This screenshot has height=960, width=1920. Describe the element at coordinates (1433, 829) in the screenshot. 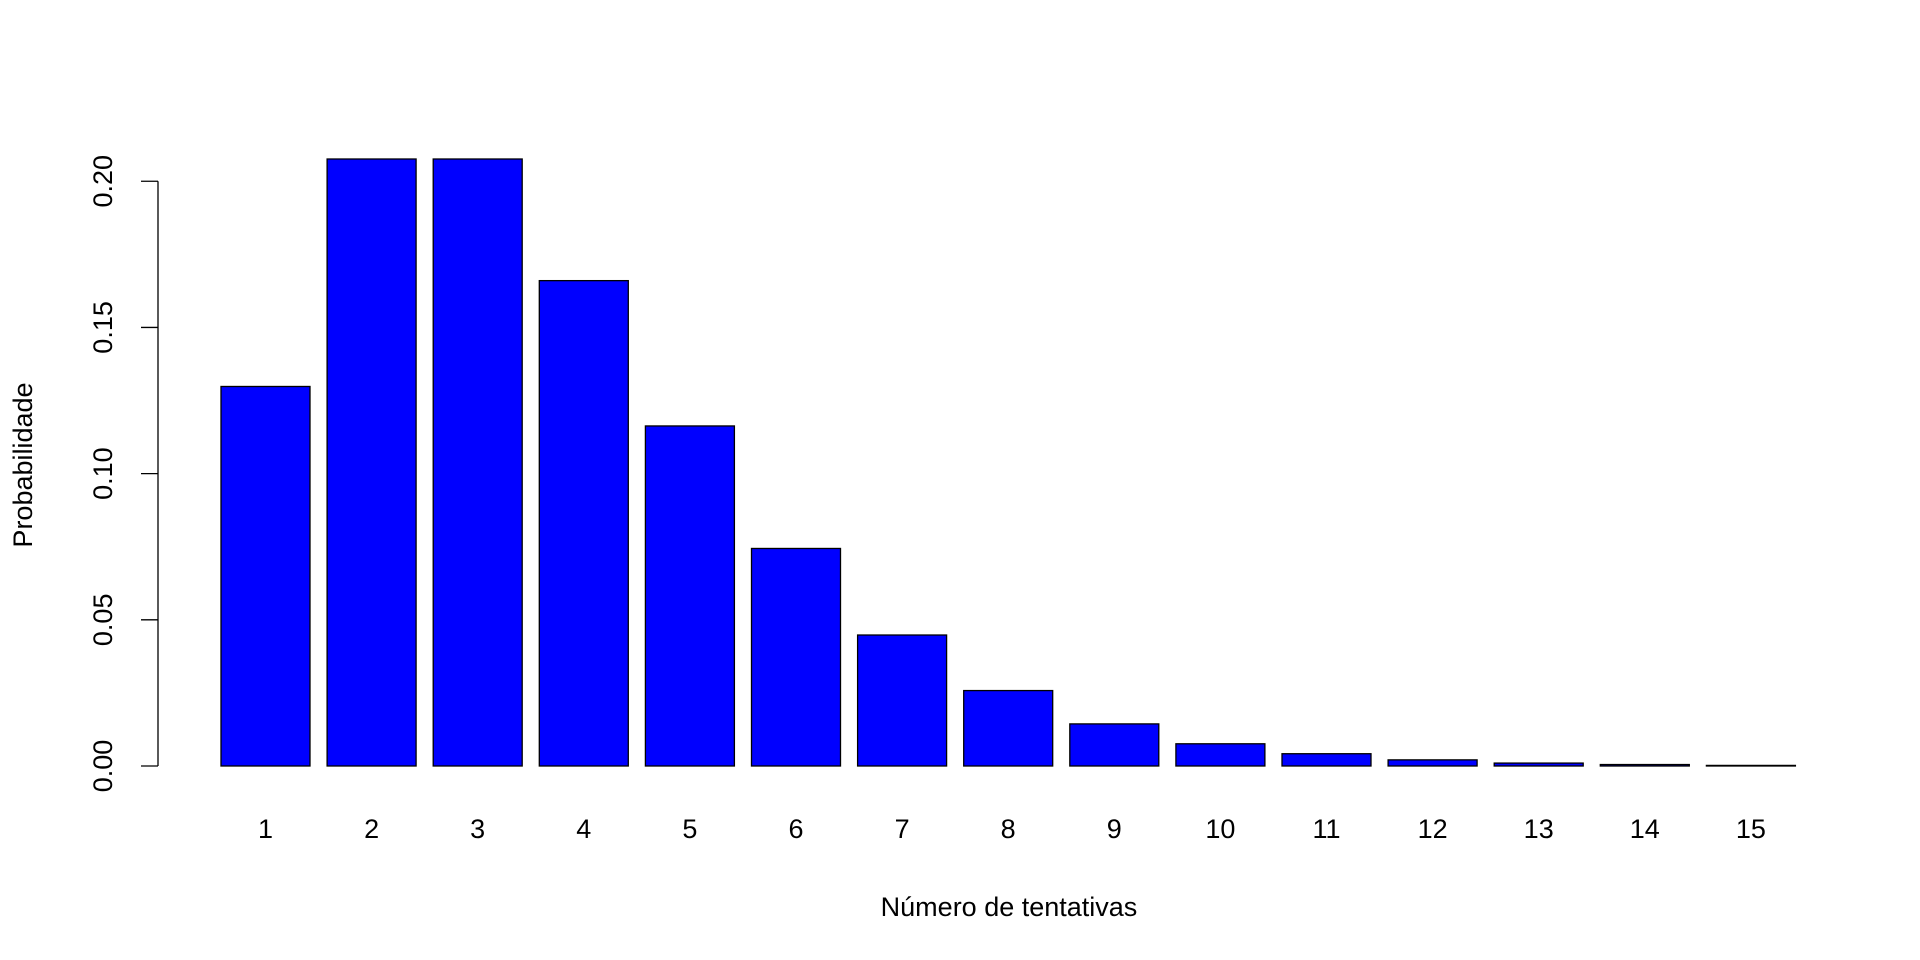

I see `x-tick-label: 12` at that location.